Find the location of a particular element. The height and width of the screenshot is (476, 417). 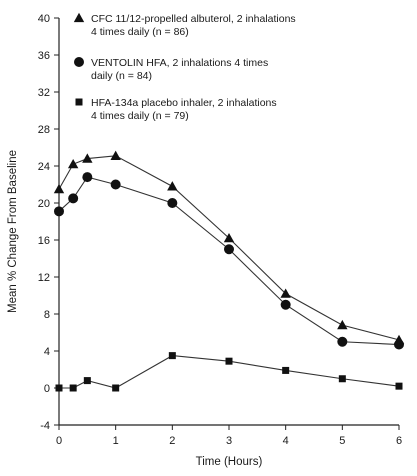

y-tick-label: 8 is located at coordinates (47, 315).